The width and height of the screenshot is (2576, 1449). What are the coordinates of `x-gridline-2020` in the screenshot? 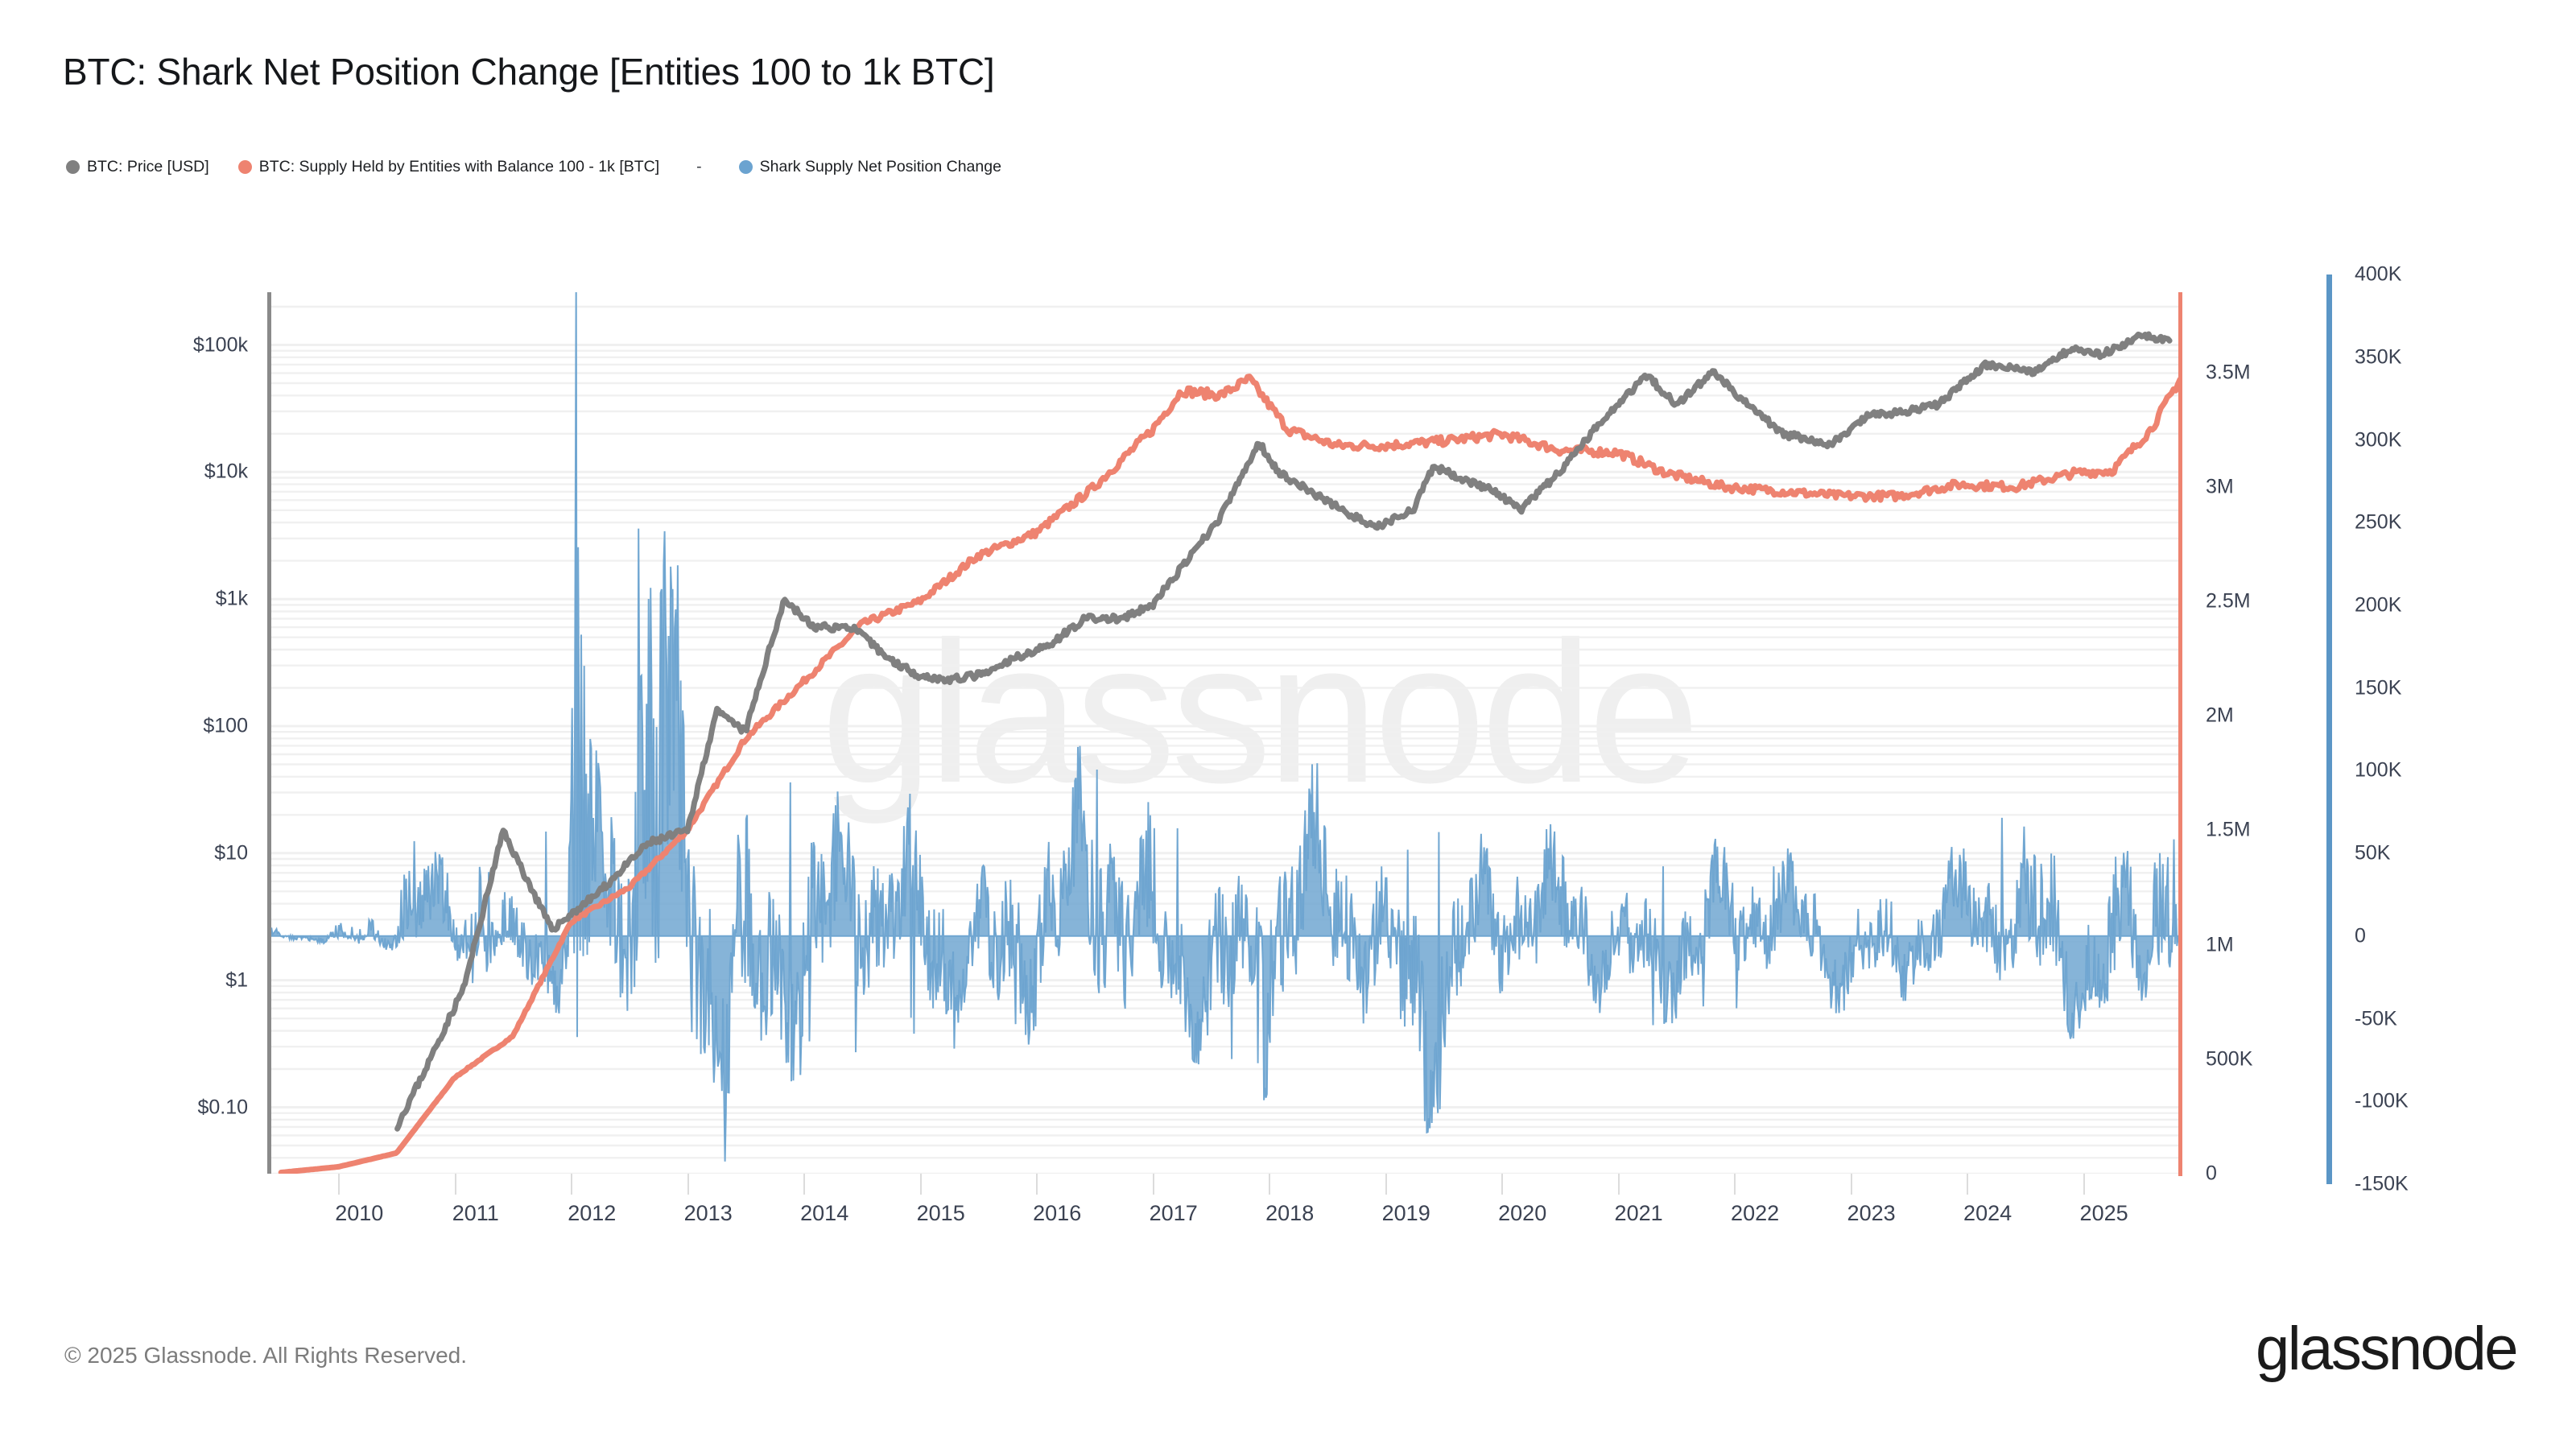 It's located at (1502, 1184).